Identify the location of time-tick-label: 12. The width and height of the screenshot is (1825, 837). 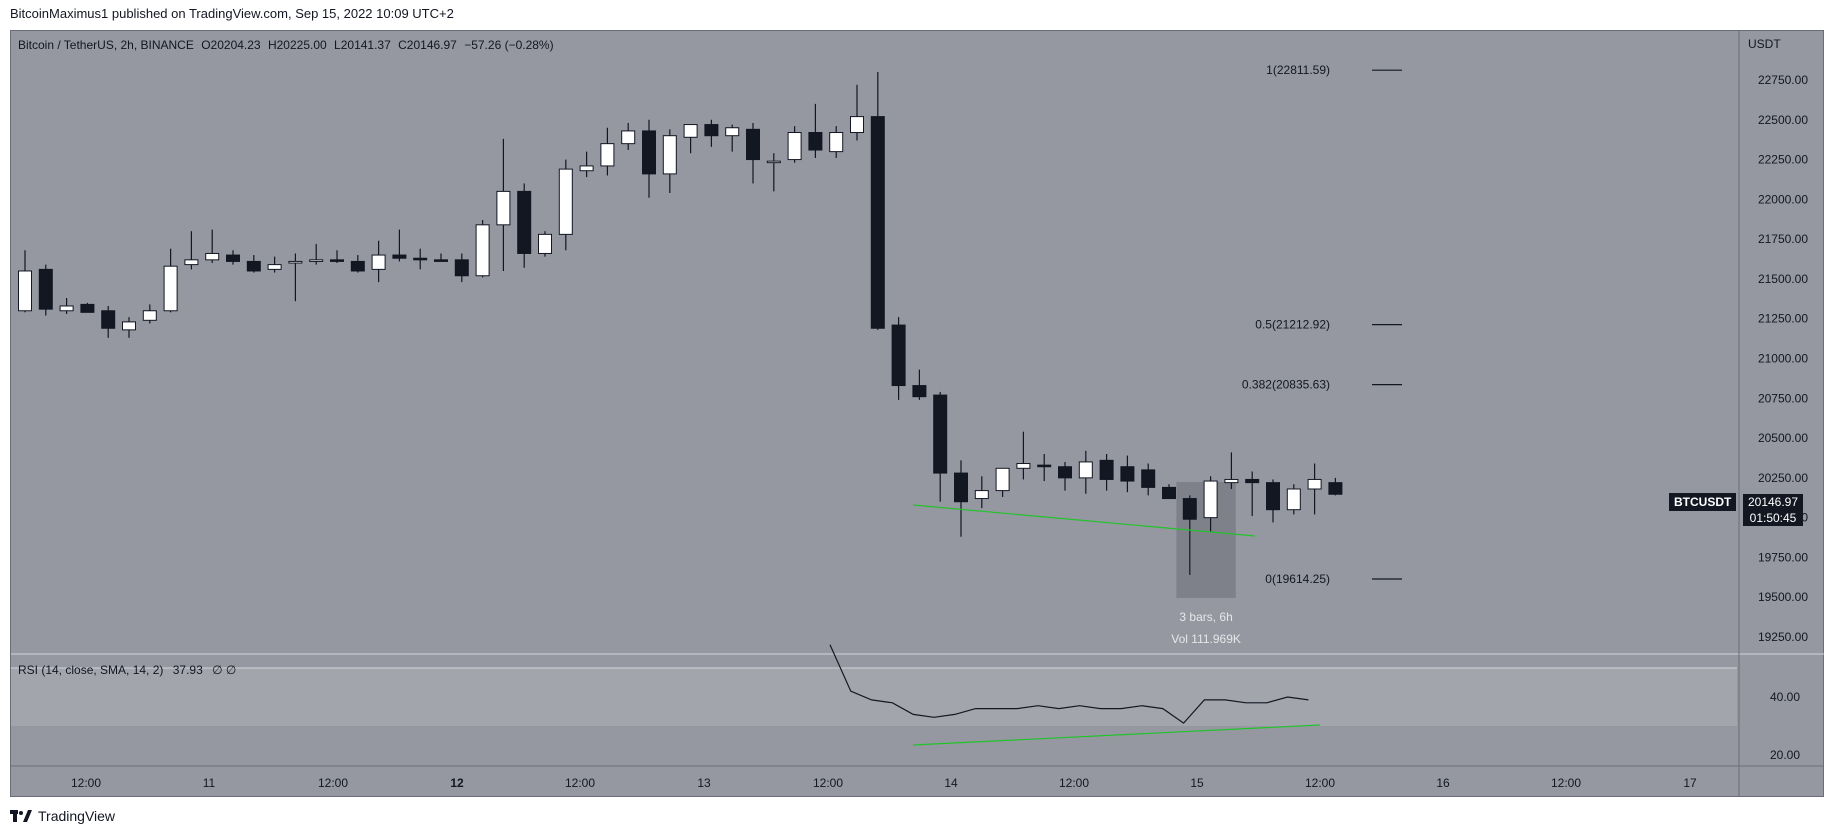
(457, 783).